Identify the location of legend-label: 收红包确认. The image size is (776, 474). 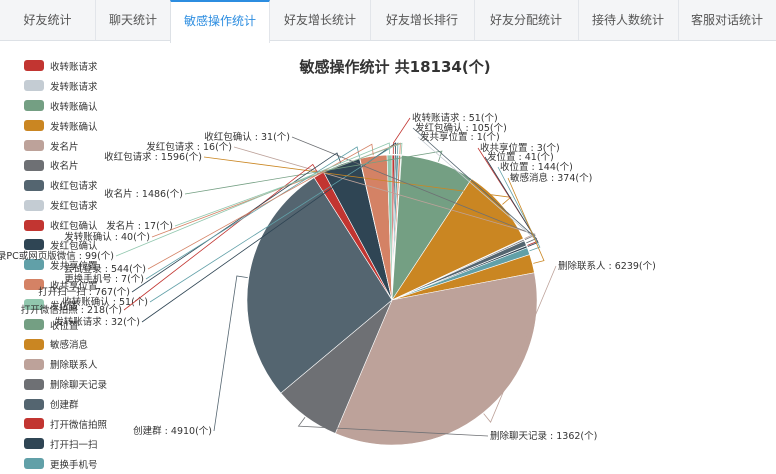
(74, 227).